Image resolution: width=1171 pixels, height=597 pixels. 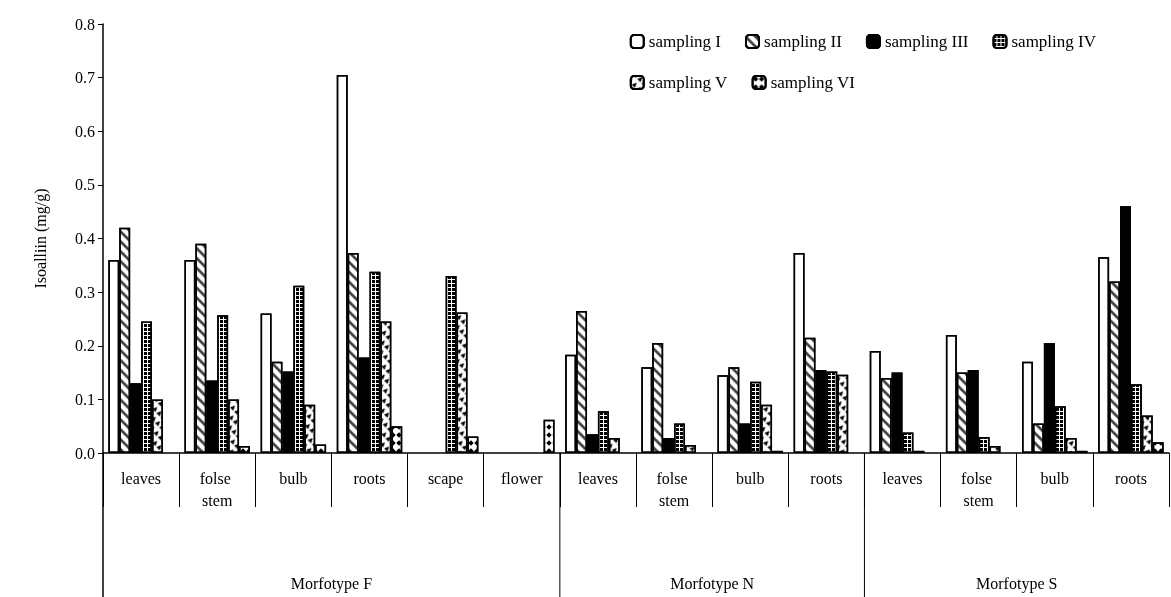 What do you see at coordinates (85, 346) in the screenshot?
I see `y-tick-label: 0.2` at bounding box center [85, 346].